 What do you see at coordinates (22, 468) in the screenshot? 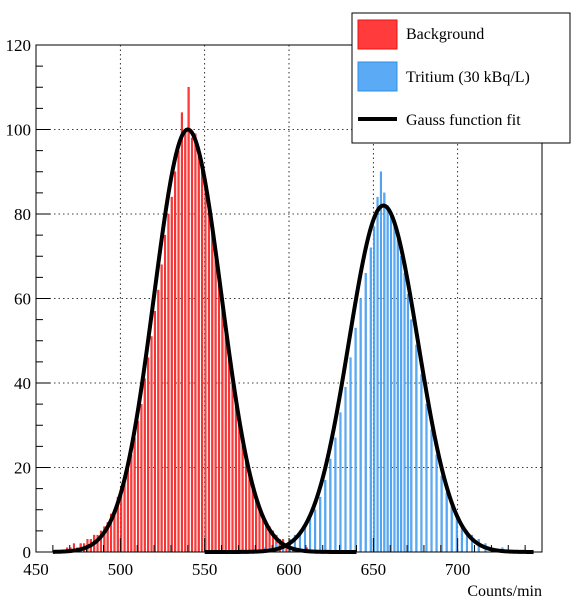
I see `y-tick-label: 20` at bounding box center [22, 468].